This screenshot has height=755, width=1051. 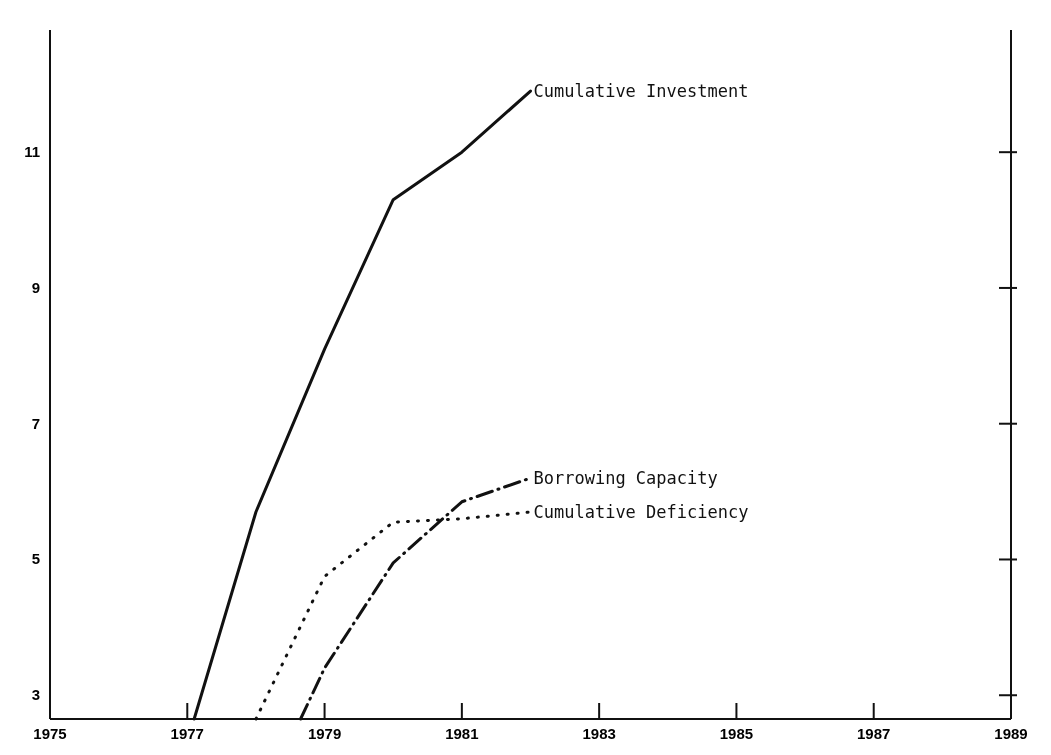 I want to click on x-tick-label: 1977, so click(x=187, y=733).